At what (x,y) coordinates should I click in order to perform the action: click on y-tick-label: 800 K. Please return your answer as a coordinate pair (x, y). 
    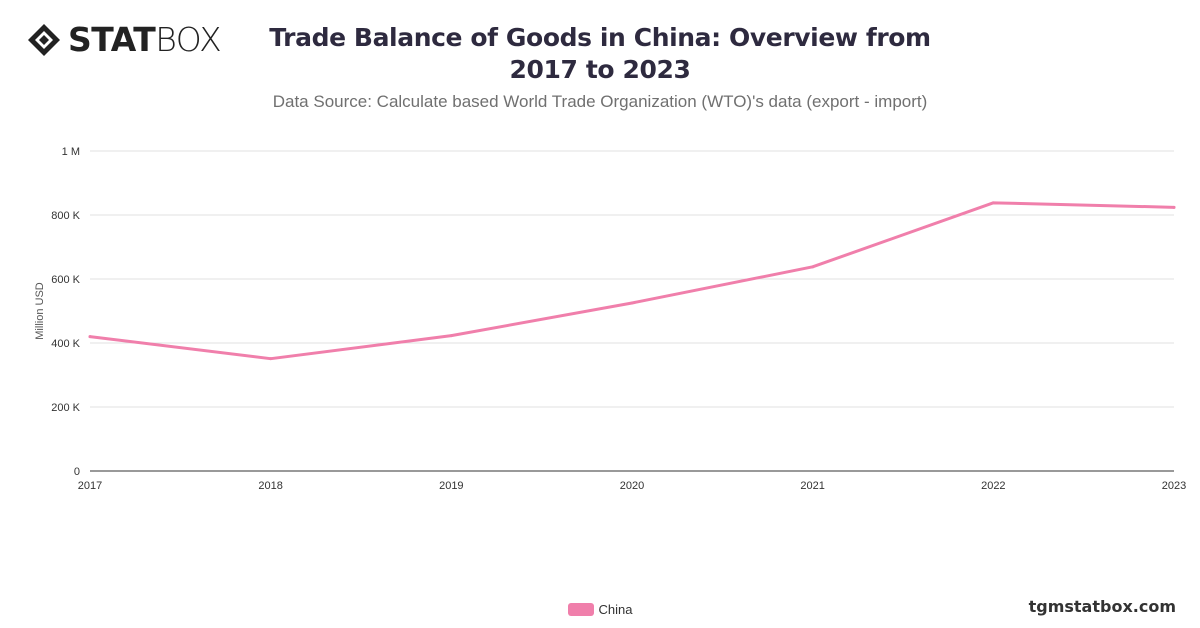
    Looking at the image, I should click on (65, 216).